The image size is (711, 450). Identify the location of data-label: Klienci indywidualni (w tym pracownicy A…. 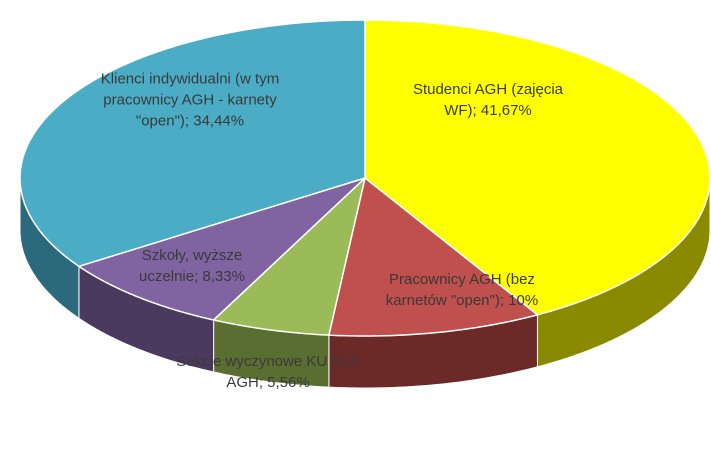
(190, 100).